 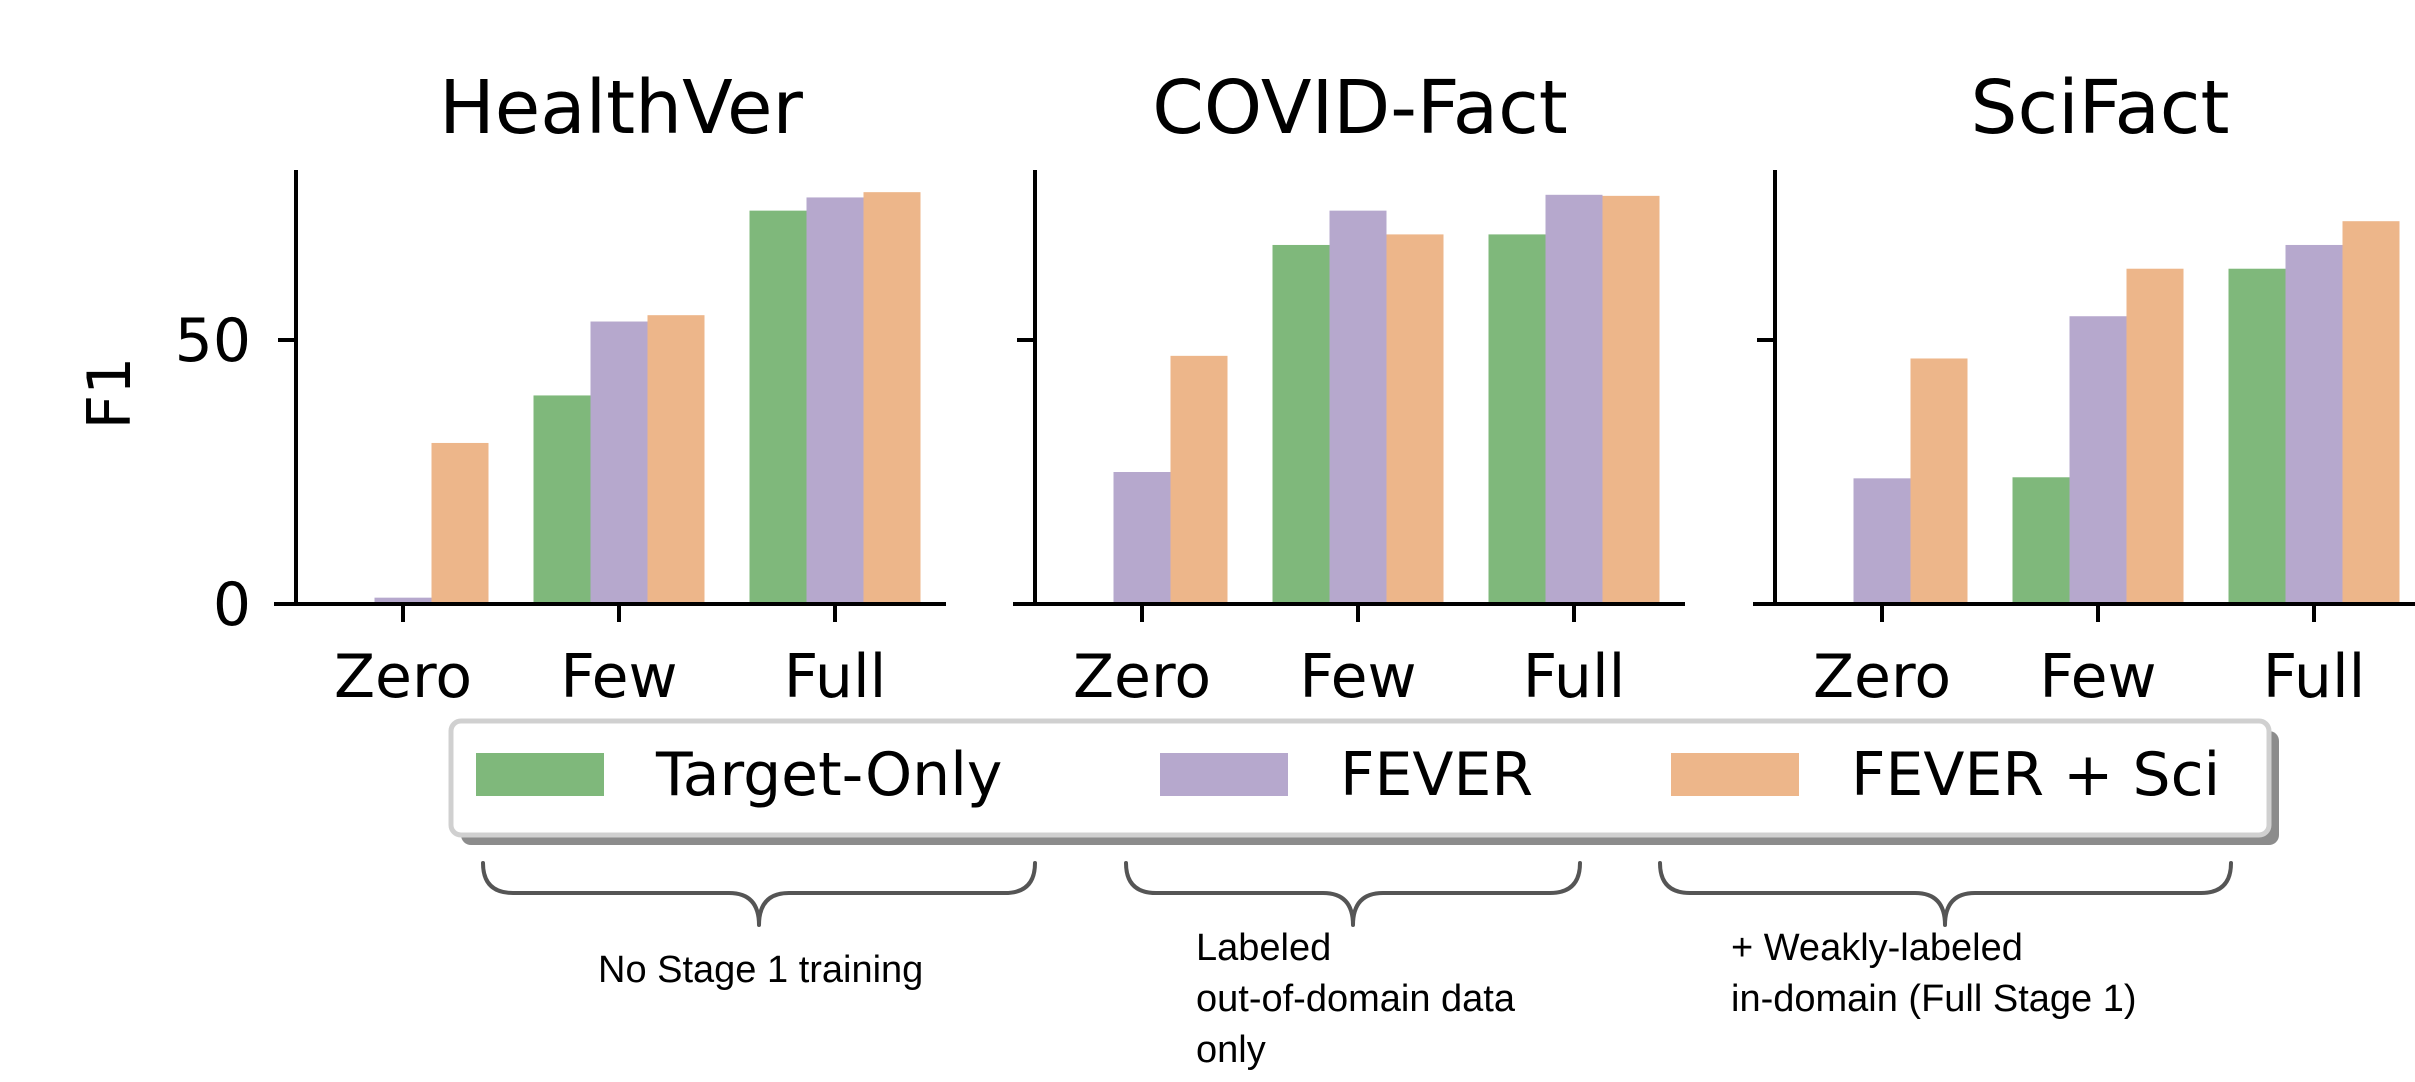 What do you see at coordinates (1263, 948) in the screenshot?
I see `annotation-line: Labeled` at bounding box center [1263, 948].